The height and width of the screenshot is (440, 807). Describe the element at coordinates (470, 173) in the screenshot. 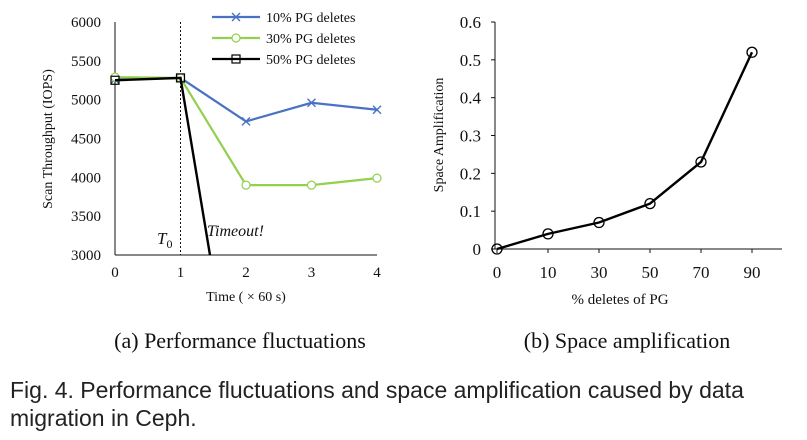

I see `chart-b-y-tick-label: 0.2` at that location.